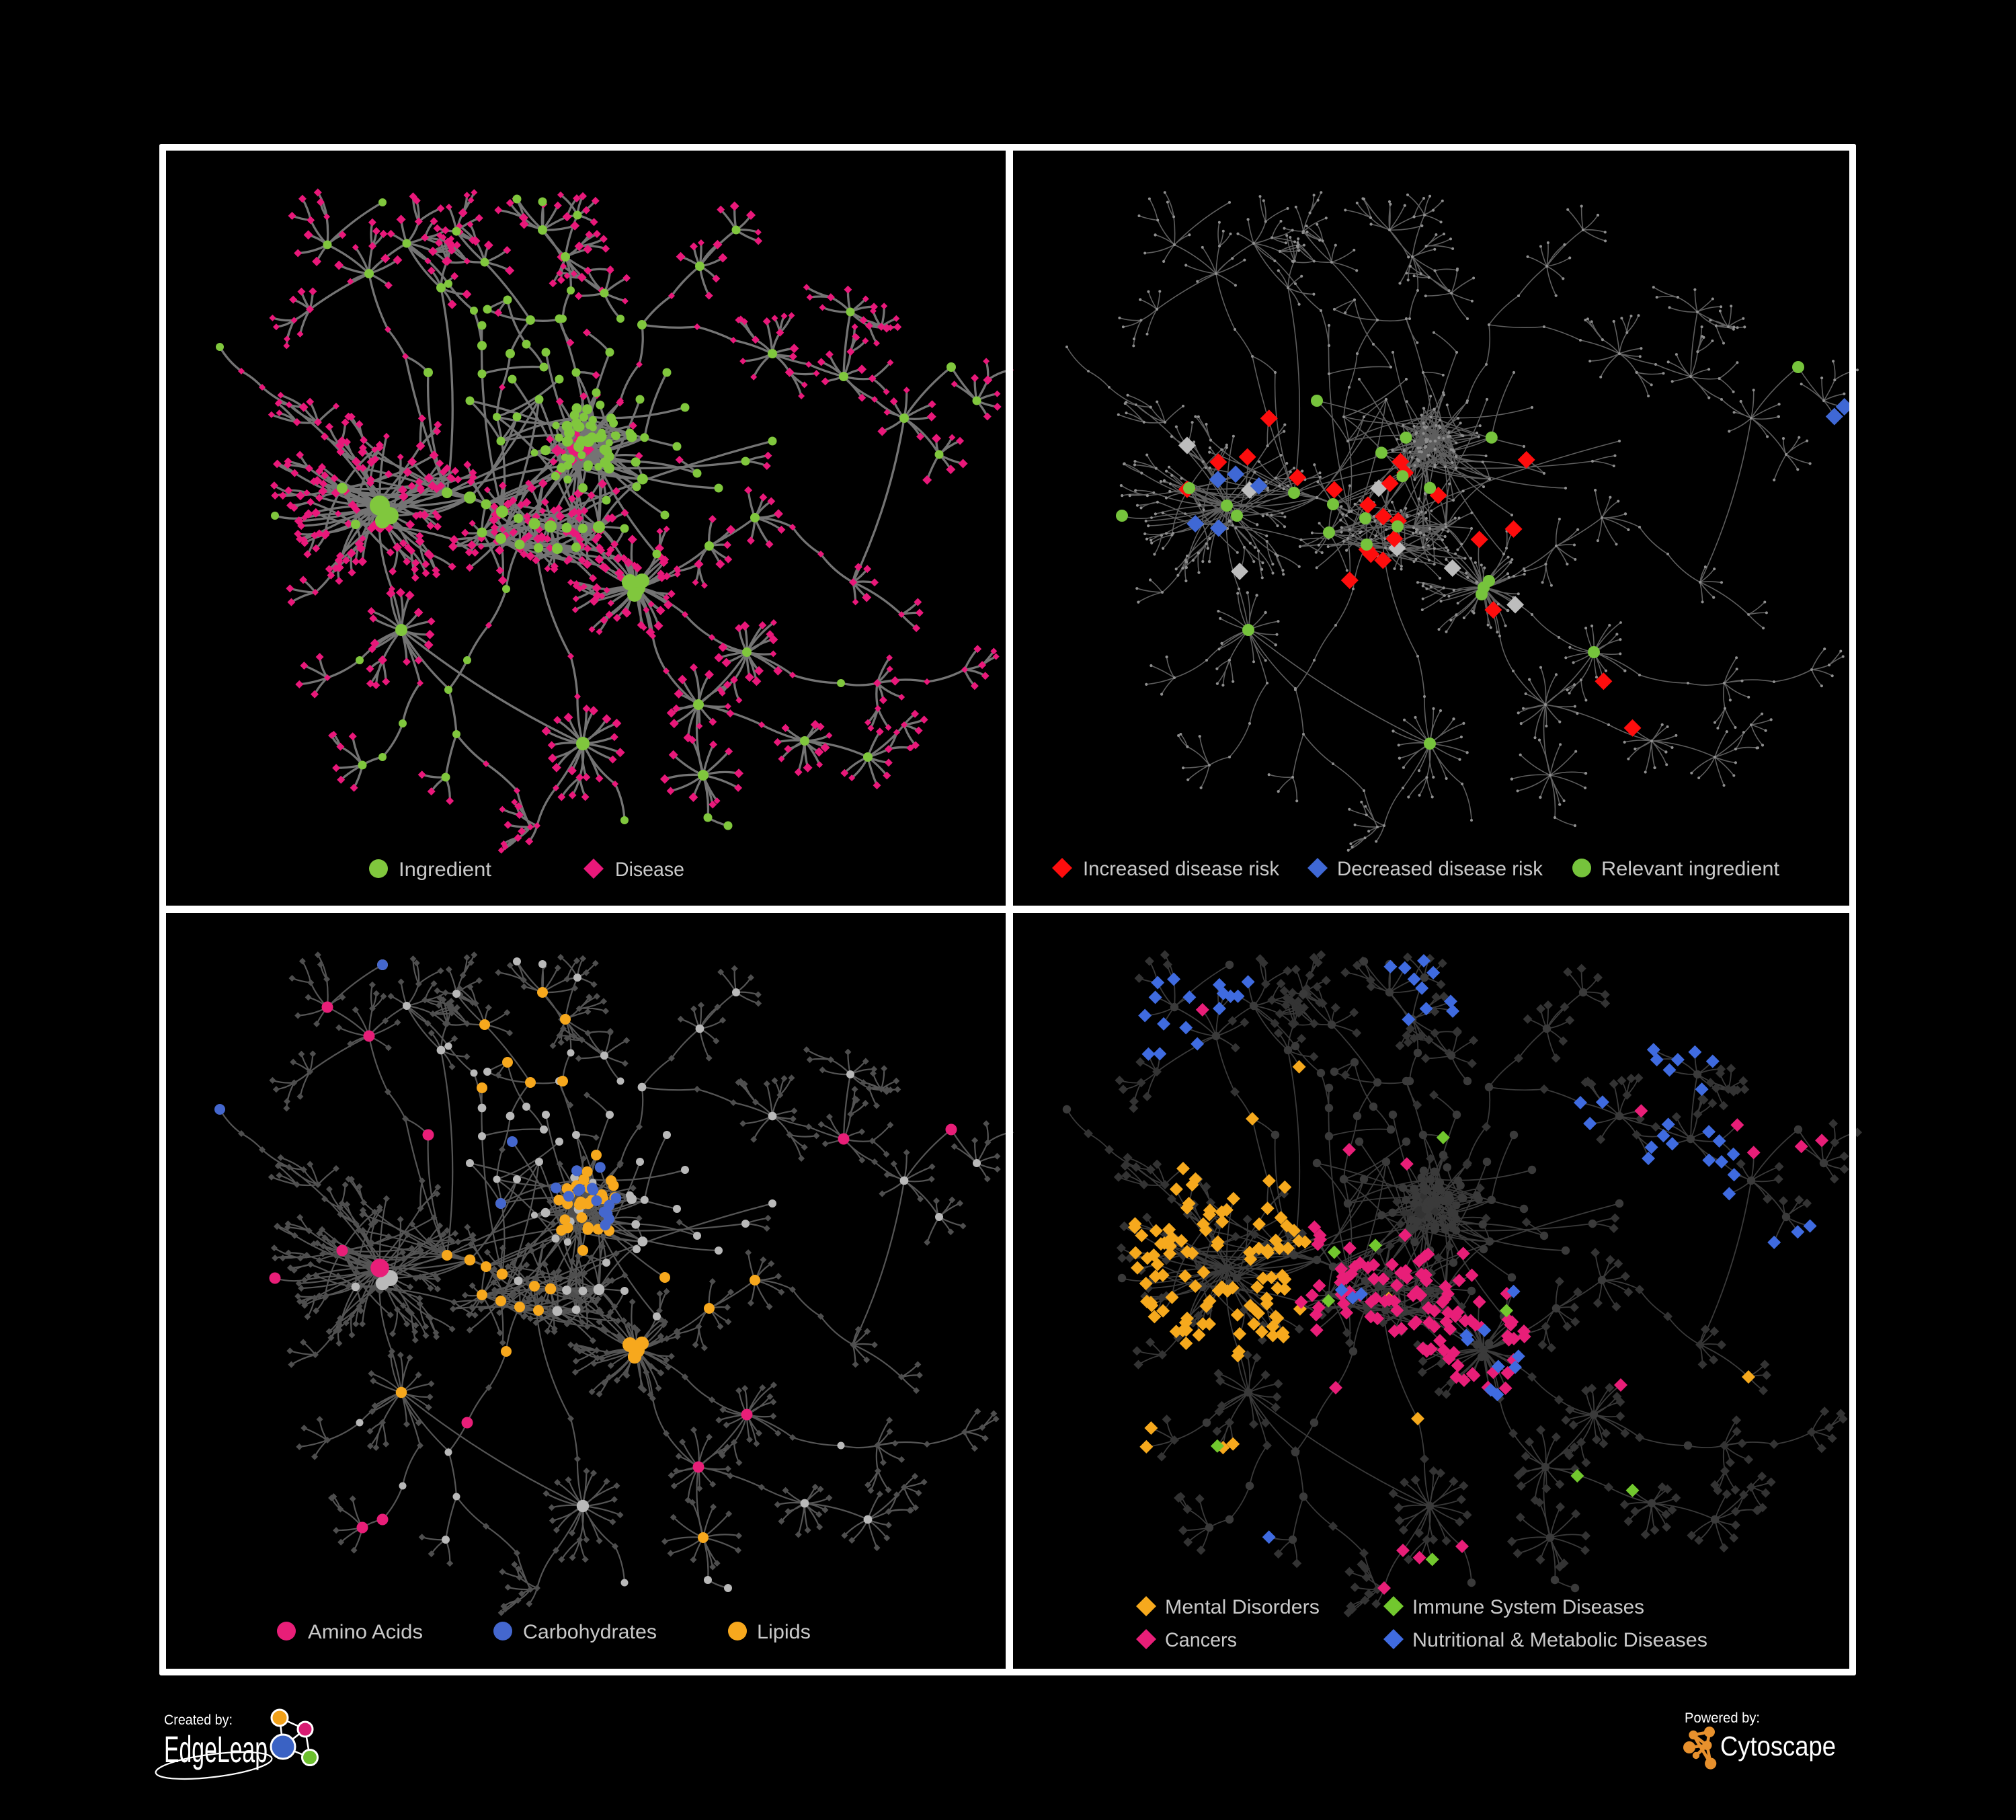  Describe the element at coordinates (1201, 1640) in the screenshot. I see `svg-text: Cancers` at that location.